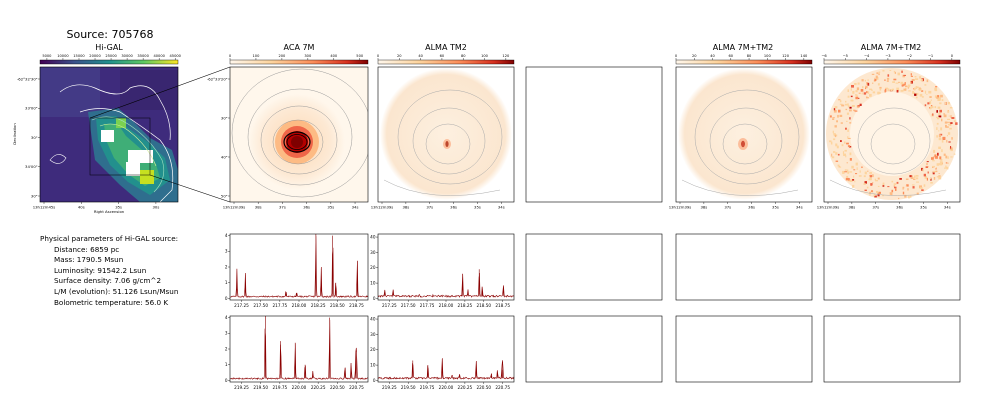 The height and width of the screenshot is (405, 1000). I want to click on spectrum-y-tick-label: 30, so click(373, 334).